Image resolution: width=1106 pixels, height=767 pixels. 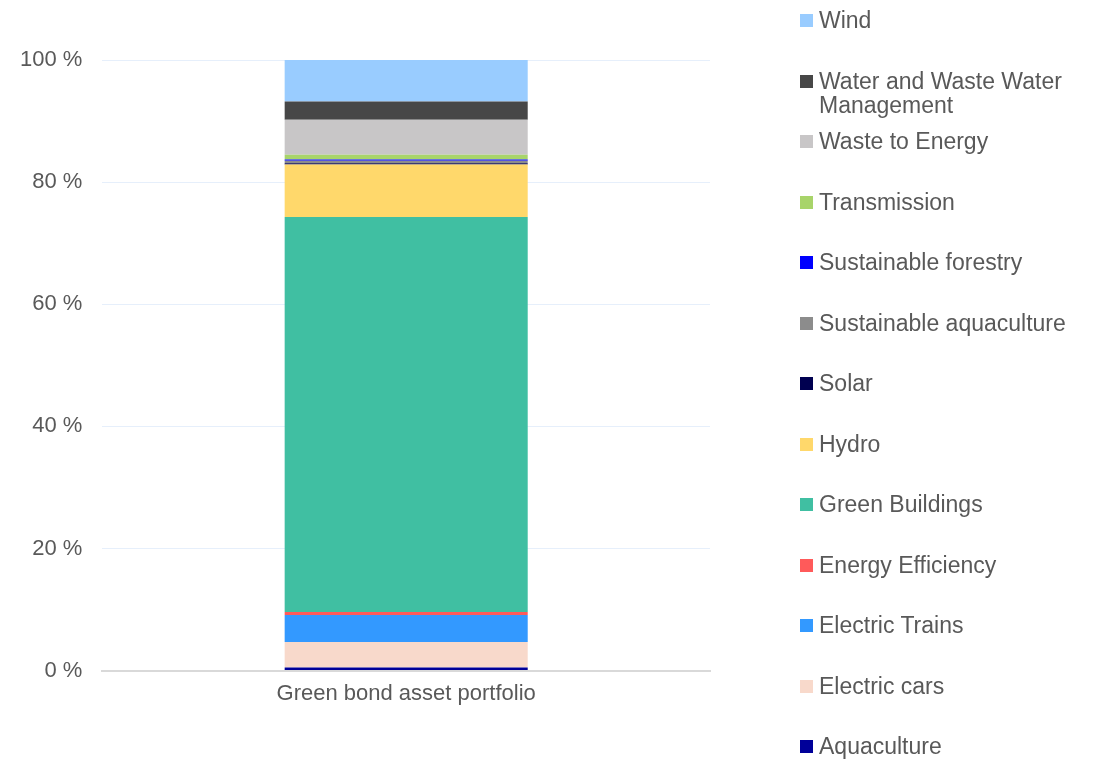 What do you see at coordinates (406, 692) in the screenshot?
I see `x-tick-label: Green bond asset portfolio` at bounding box center [406, 692].